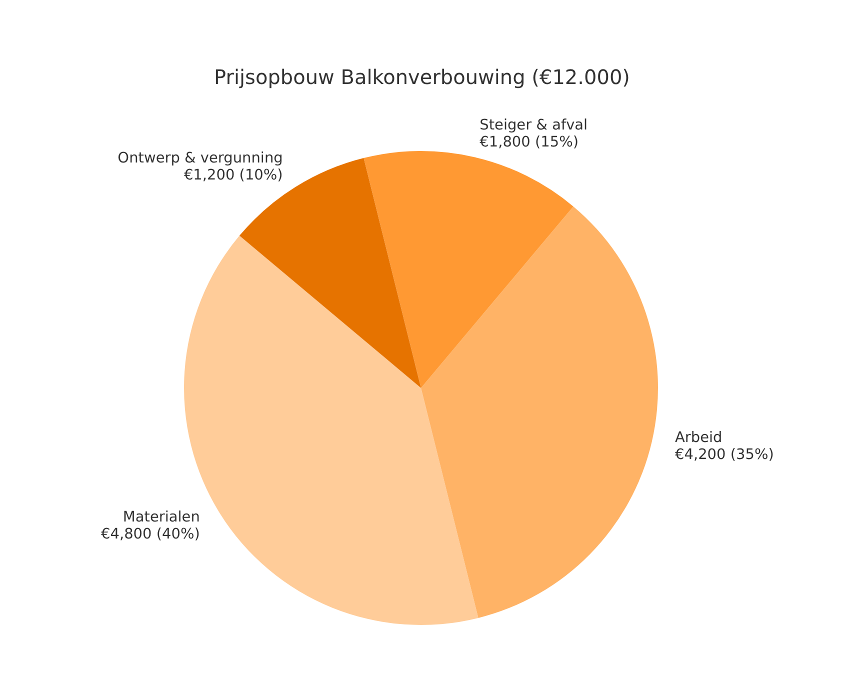 This screenshot has height=683, width=859. I want to click on data-label: €1,200 (10%), so click(233, 175).